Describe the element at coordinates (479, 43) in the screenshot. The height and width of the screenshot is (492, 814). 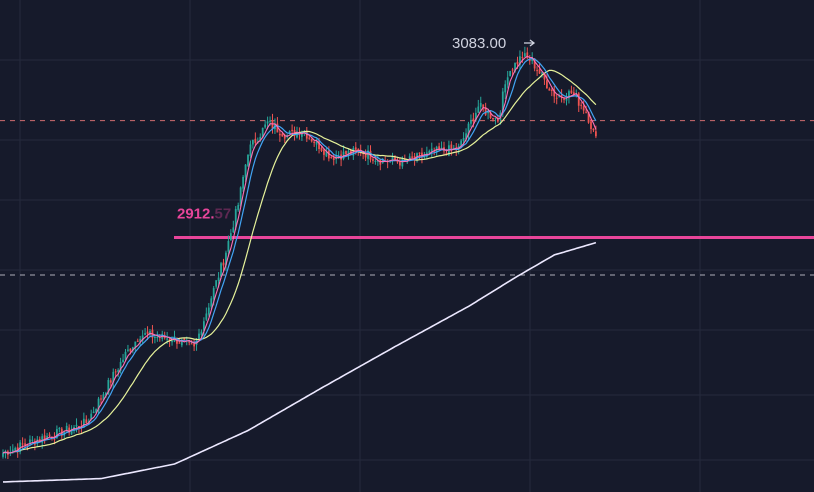
I see `peak-price-label: 3083.00` at that location.